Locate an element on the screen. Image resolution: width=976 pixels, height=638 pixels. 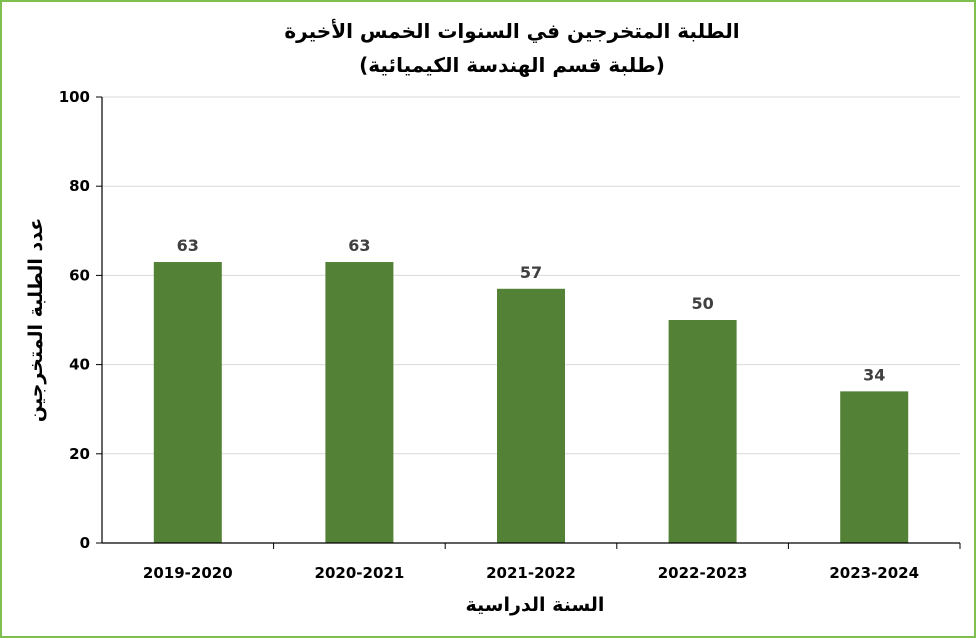
x-tick-label: 2023-2024 is located at coordinates (874, 573).